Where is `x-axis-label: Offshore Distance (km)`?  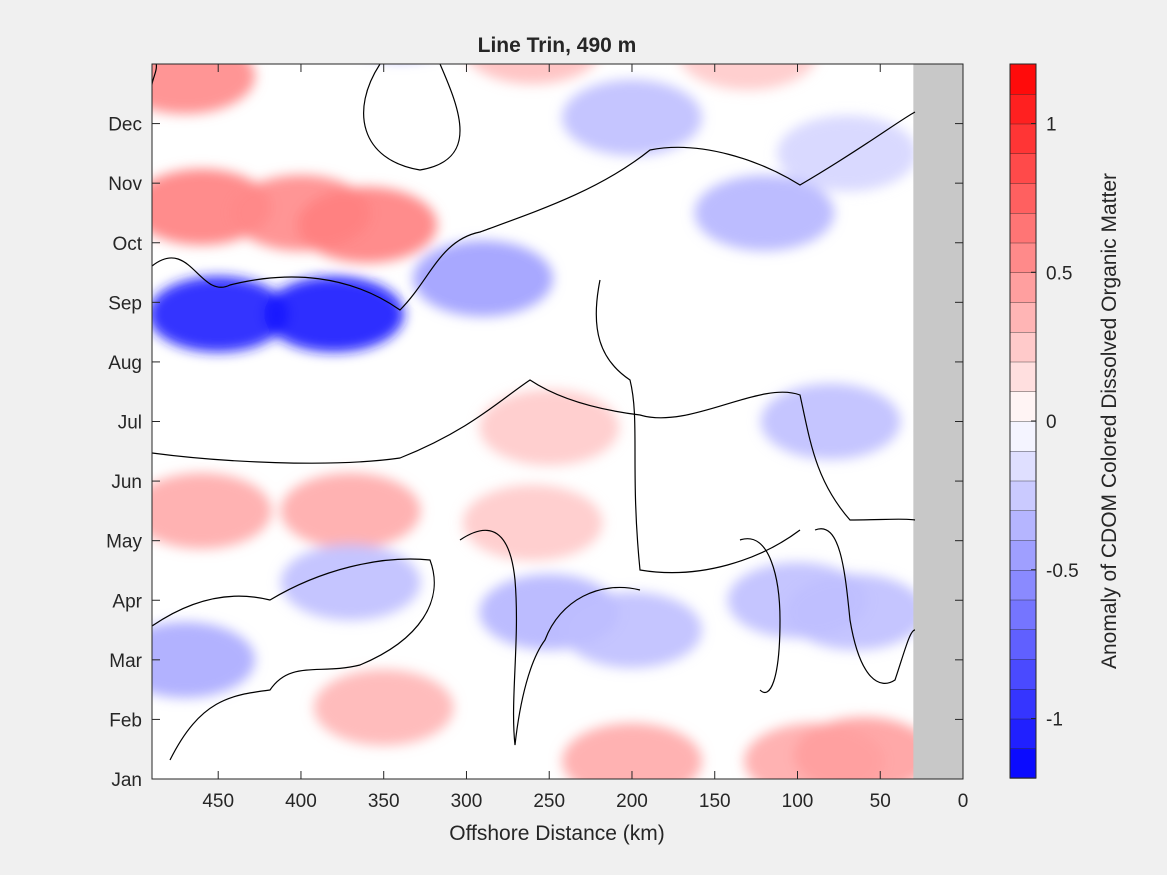 x-axis-label: Offshore Distance (km) is located at coordinates (557, 833).